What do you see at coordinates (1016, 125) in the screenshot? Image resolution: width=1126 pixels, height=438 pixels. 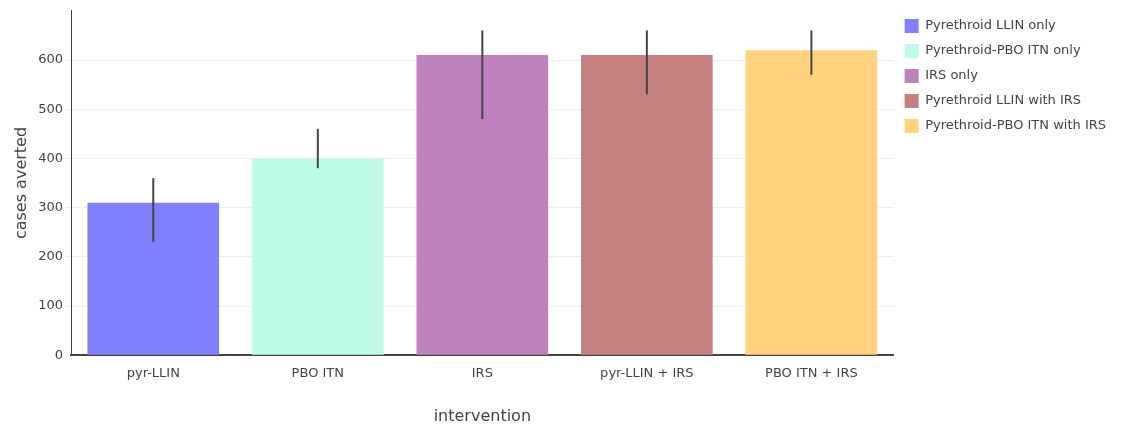 I see `legend-label: Pyrethroid-PBO ITN with IRS` at bounding box center [1016, 125].